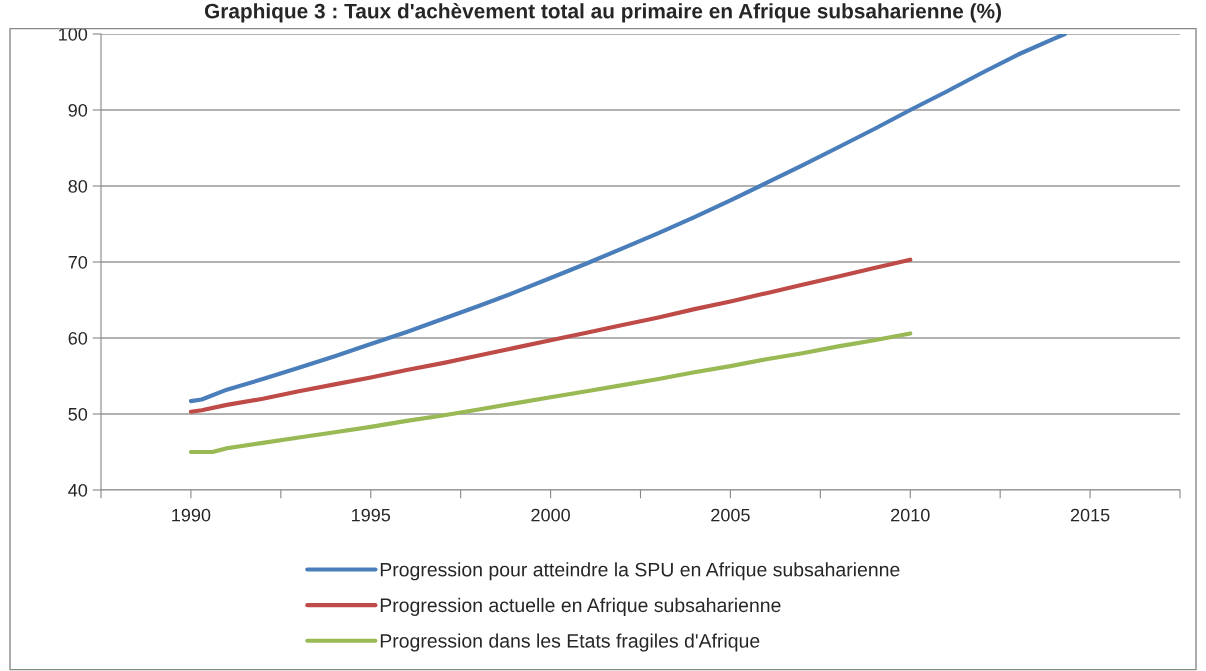  What do you see at coordinates (730, 515) in the screenshot?
I see `x-tick-label: 2005` at bounding box center [730, 515].